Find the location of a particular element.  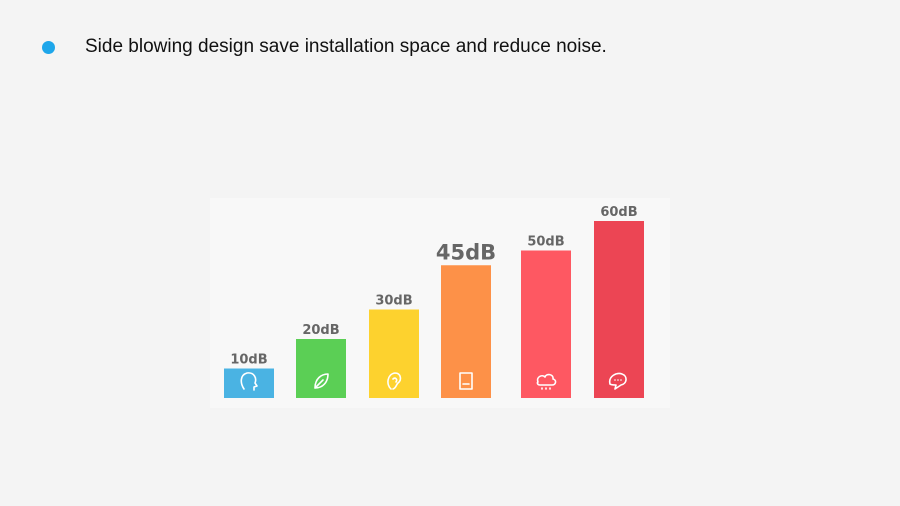

data-label-50dB: 50dB is located at coordinates (545, 242).